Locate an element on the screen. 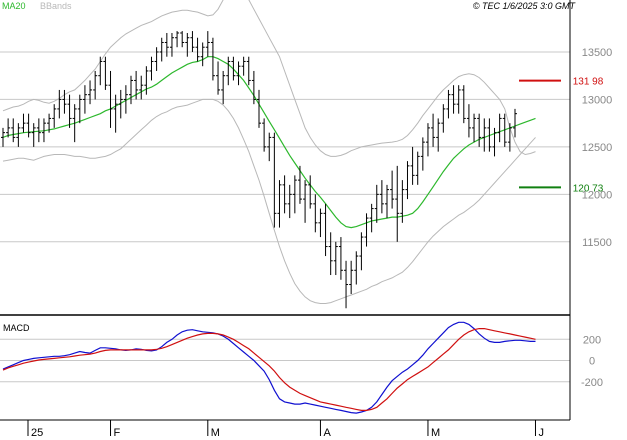 The image size is (627, 440). macd-tick-label: 0 is located at coordinates (592, 362).